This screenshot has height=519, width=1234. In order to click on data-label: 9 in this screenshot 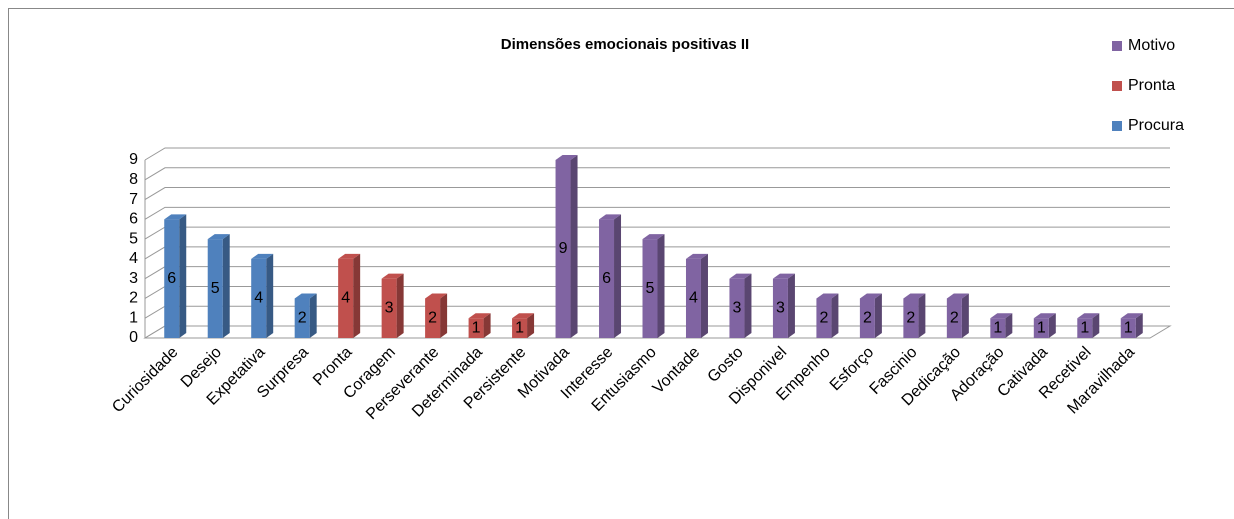, I will do `click(563, 248)`.